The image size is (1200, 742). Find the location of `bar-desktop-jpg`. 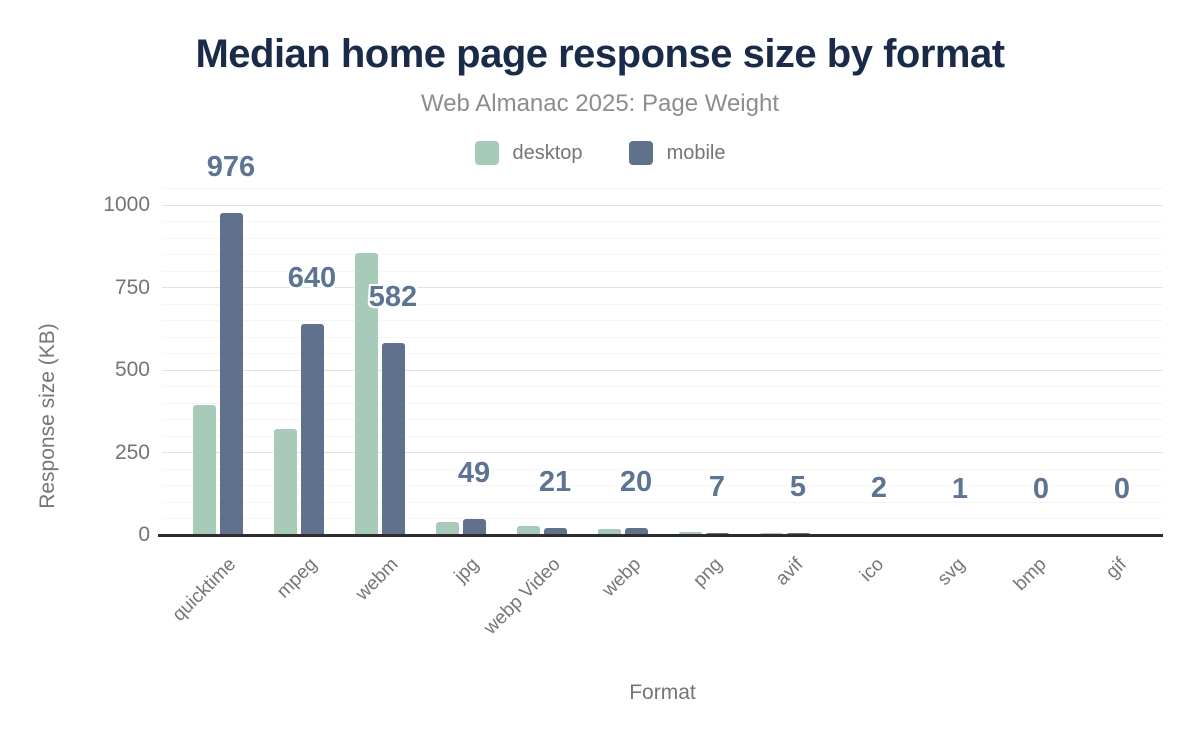

bar-desktop-jpg is located at coordinates (447, 528).